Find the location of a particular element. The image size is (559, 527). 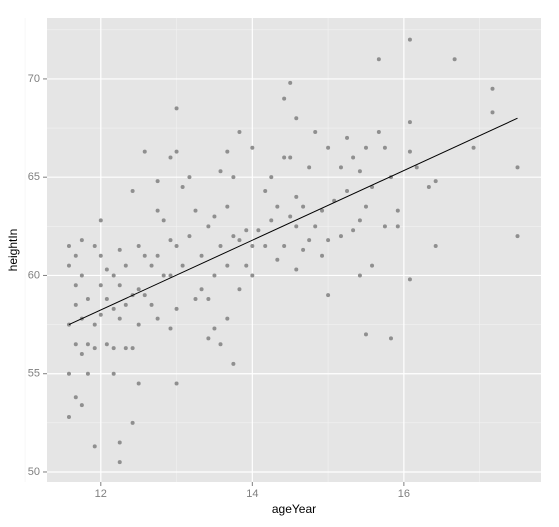

y-tick-label: 65 is located at coordinates (34, 177).